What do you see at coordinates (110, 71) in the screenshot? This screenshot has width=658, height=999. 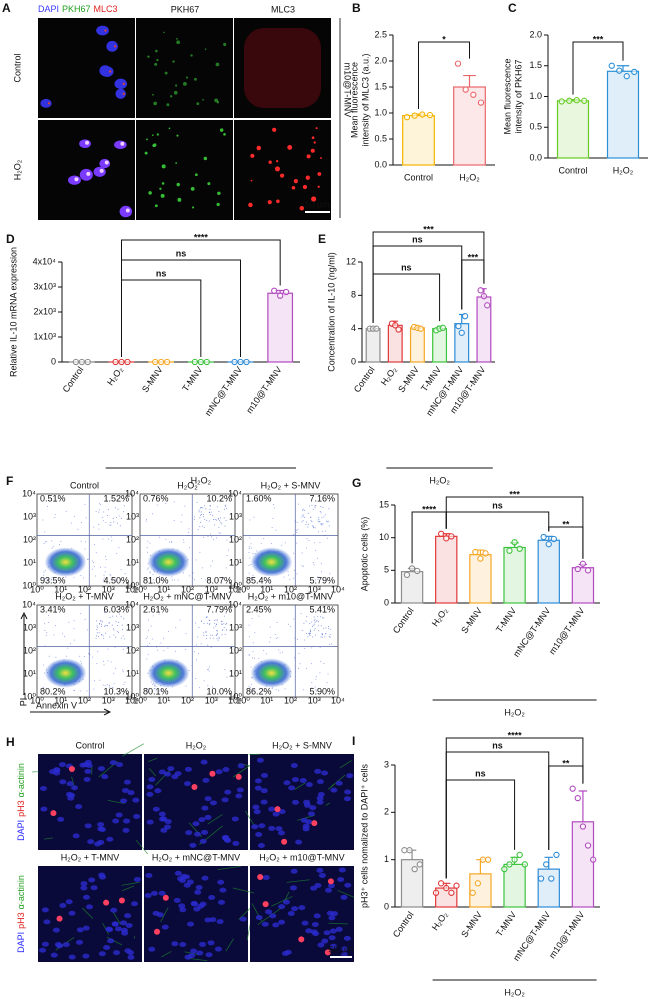 I see `co-stain` at bounding box center [110, 71].